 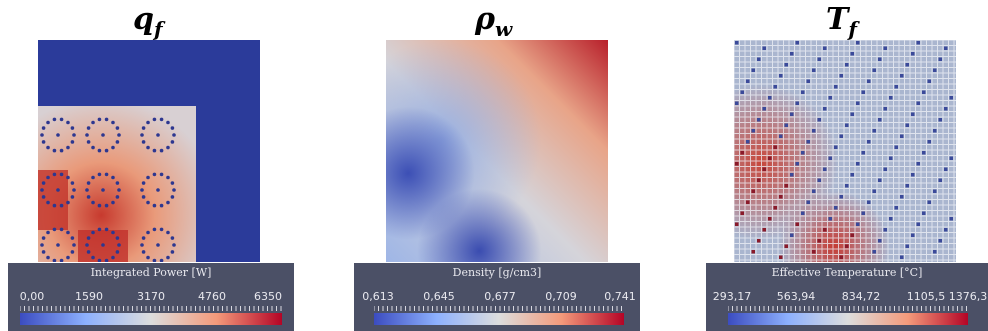 What do you see at coordinates (32, 296) in the screenshot?
I see `tick-label: 0,00` at bounding box center [32, 296].